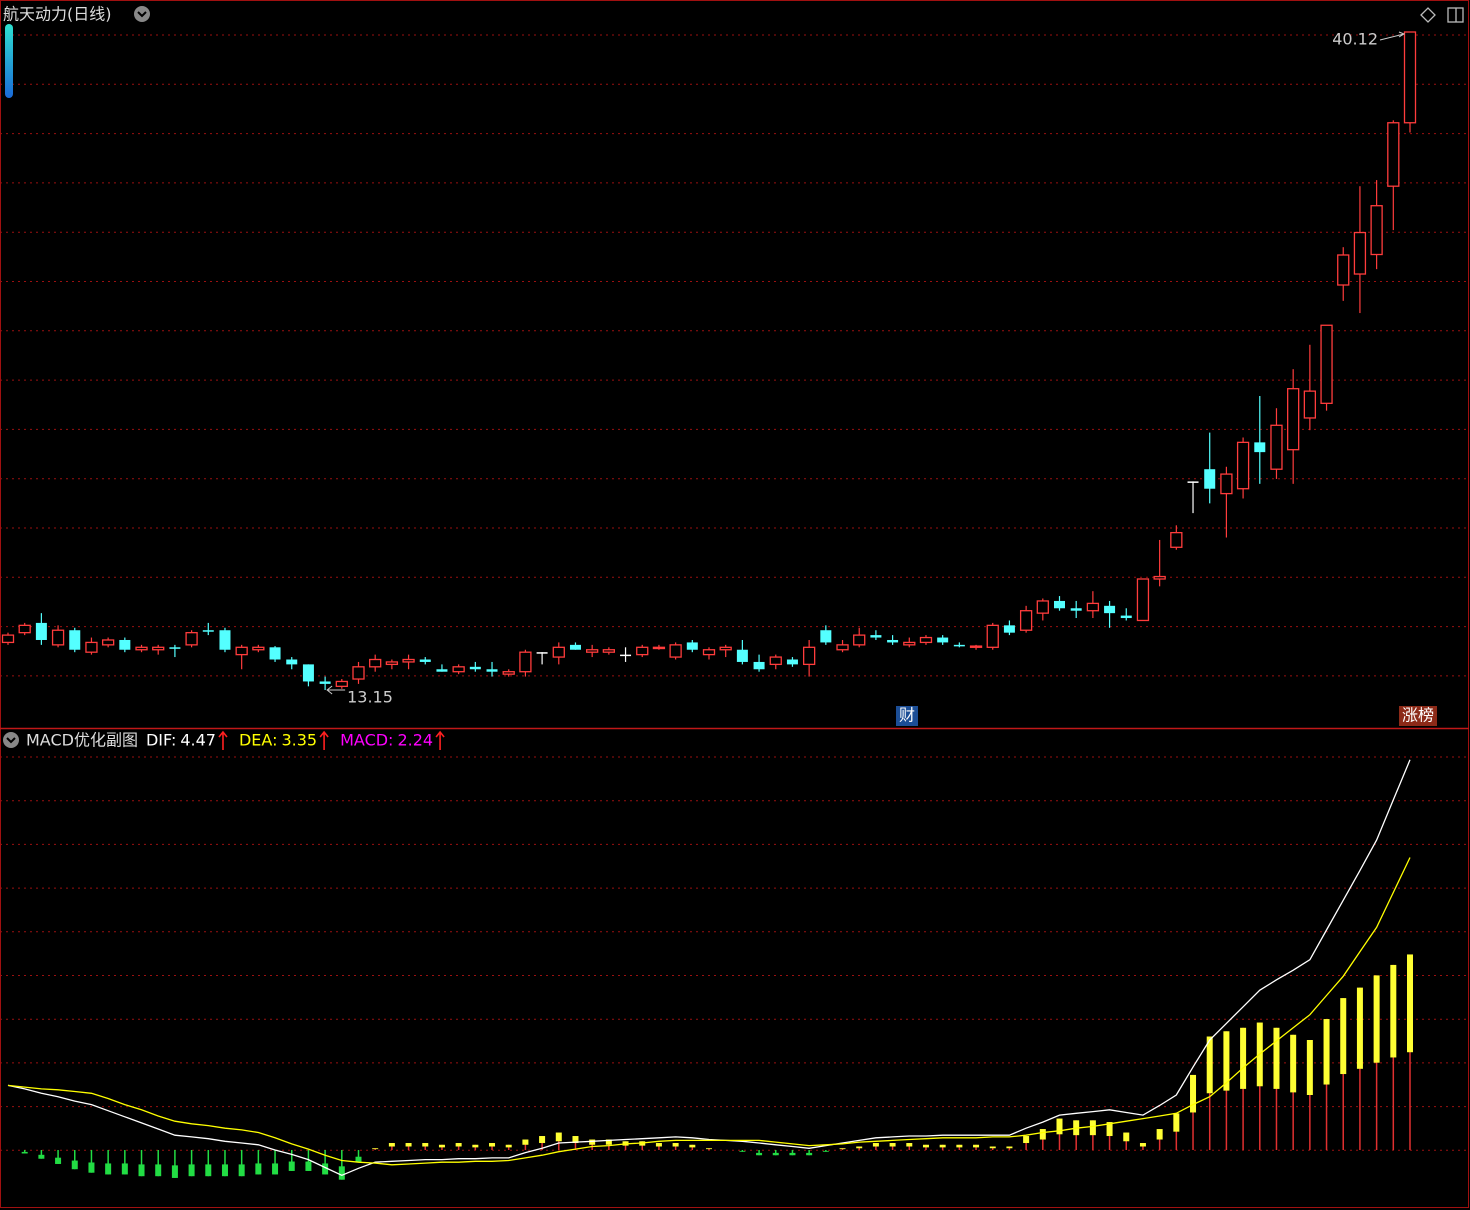 This screenshot has width=1470, height=1210. I want to click on legend-value: 3.35, so click(299, 740).